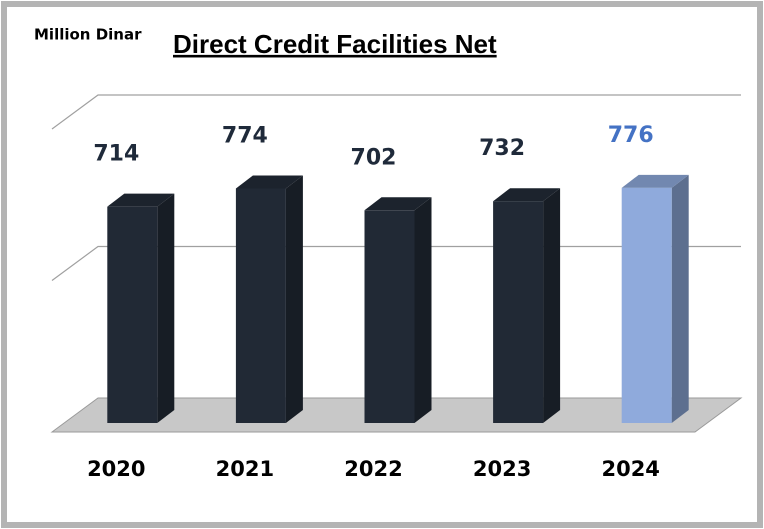 The image size is (764, 529). What do you see at coordinates (374, 157) in the screenshot?
I see `data-label: 702` at bounding box center [374, 157].